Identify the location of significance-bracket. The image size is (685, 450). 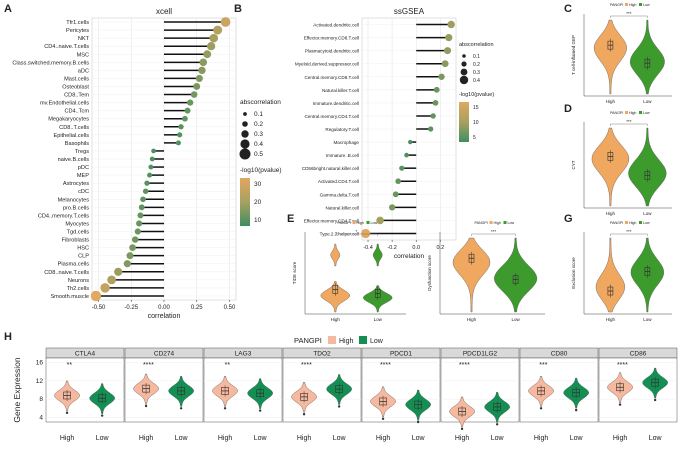
(629, 16).